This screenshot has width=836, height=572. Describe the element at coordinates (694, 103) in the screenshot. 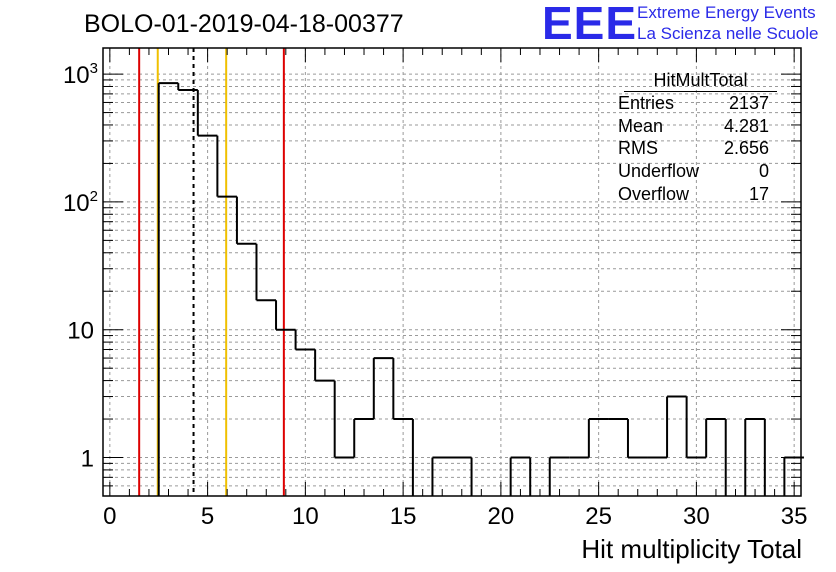

I see `stats-row-entries: Entries 2137` at that location.